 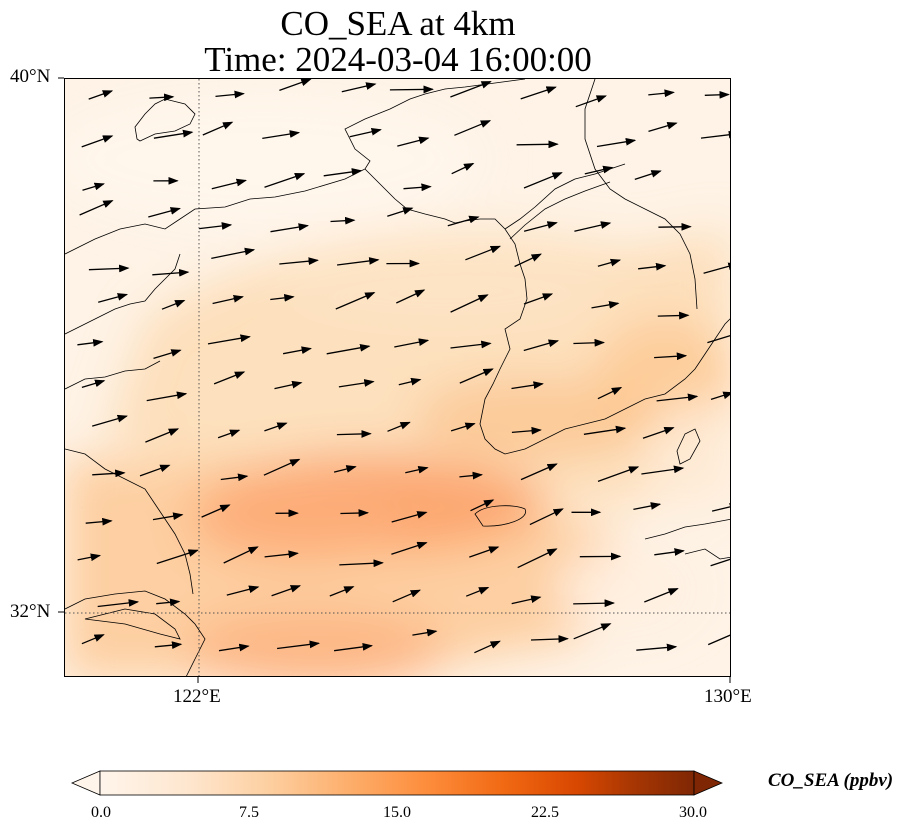 What do you see at coordinates (397, 812) in the screenshot?
I see `colorbar-tick-2: 15.0` at bounding box center [397, 812].